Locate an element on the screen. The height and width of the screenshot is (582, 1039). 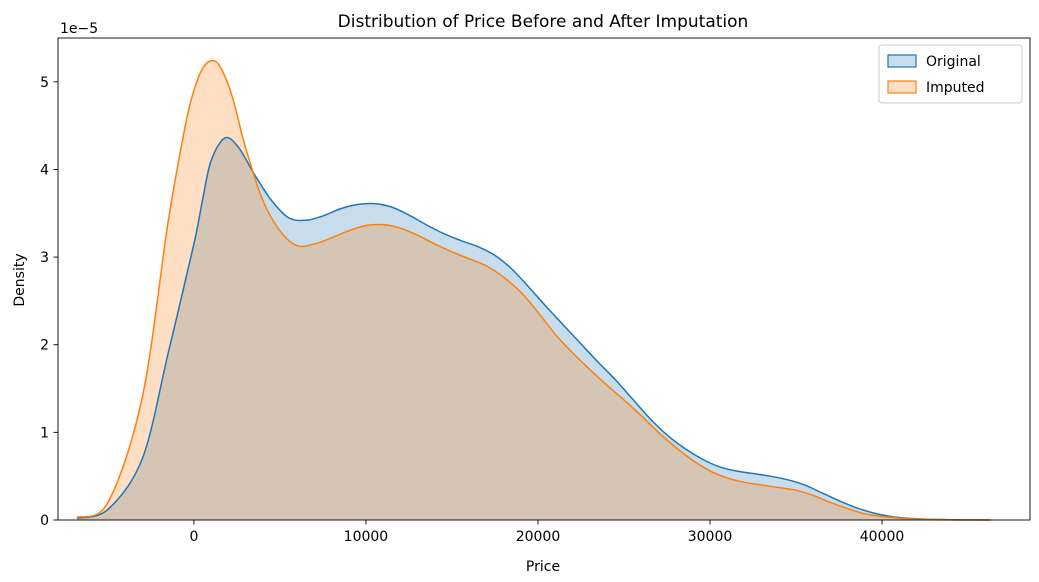
x-tick-label: 20000 is located at coordinates (538, 537).